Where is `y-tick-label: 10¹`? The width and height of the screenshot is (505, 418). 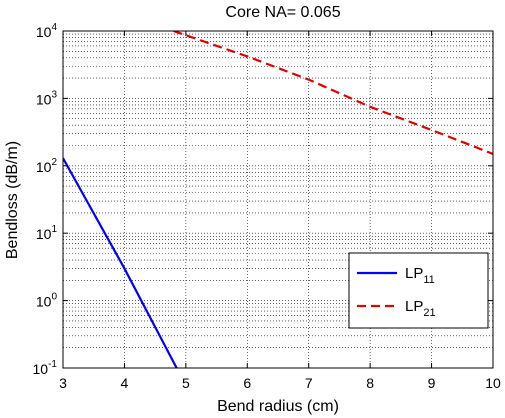 y-tick-label: 10¹ is located at coordinates (47, 233).